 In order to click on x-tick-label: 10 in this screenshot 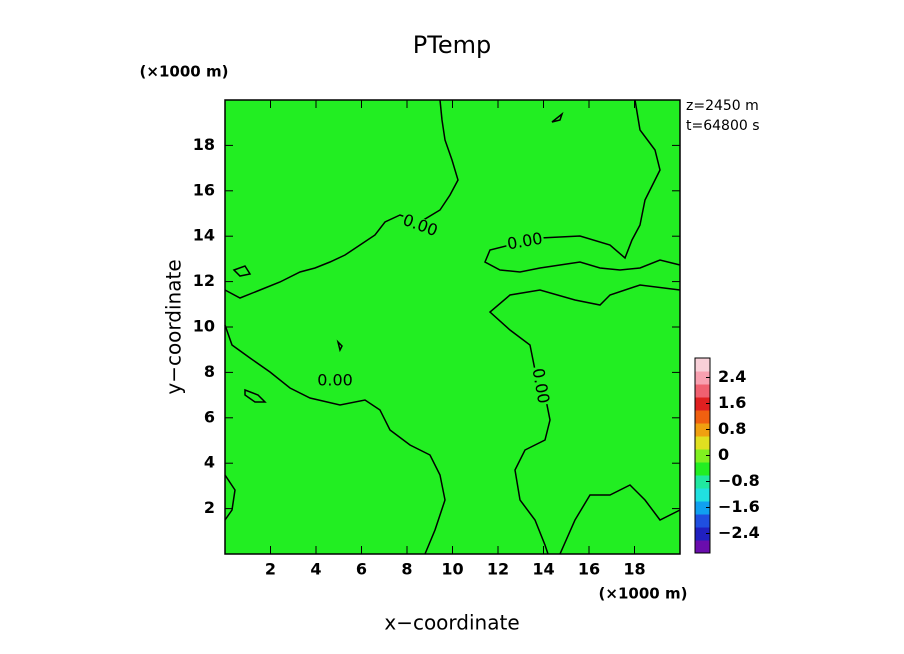, I will do `click(452, 569)`.